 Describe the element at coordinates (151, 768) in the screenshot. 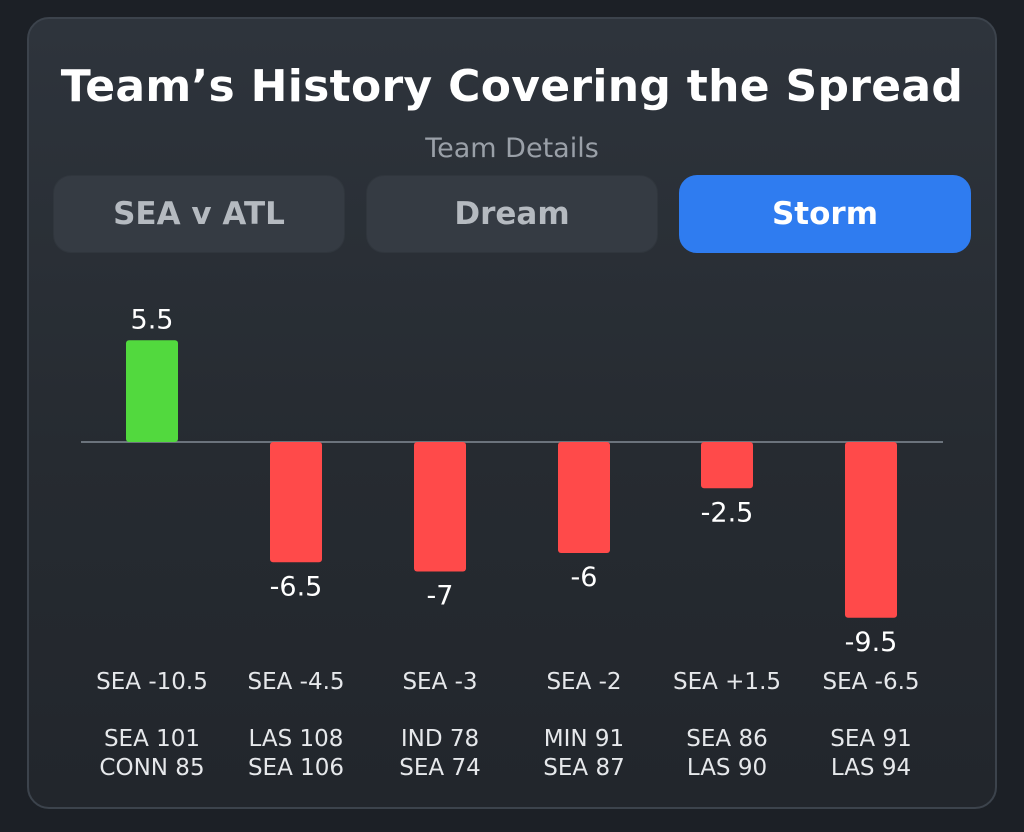

I see `game-score-line: CONN 85` at that location.